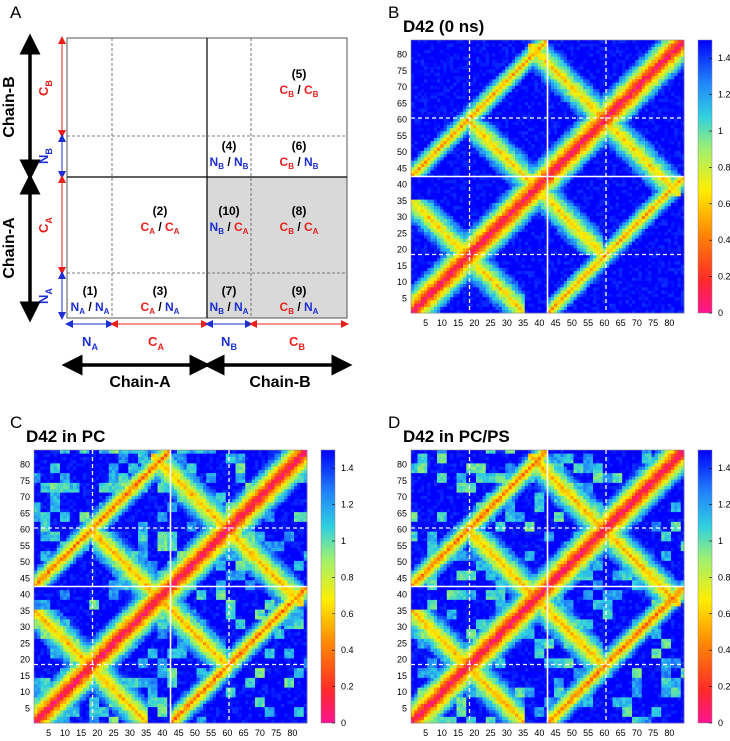 This screenshot has height=741, width=730. I want to click on chain-a-label-x: Chain-A, so click(140, 382).